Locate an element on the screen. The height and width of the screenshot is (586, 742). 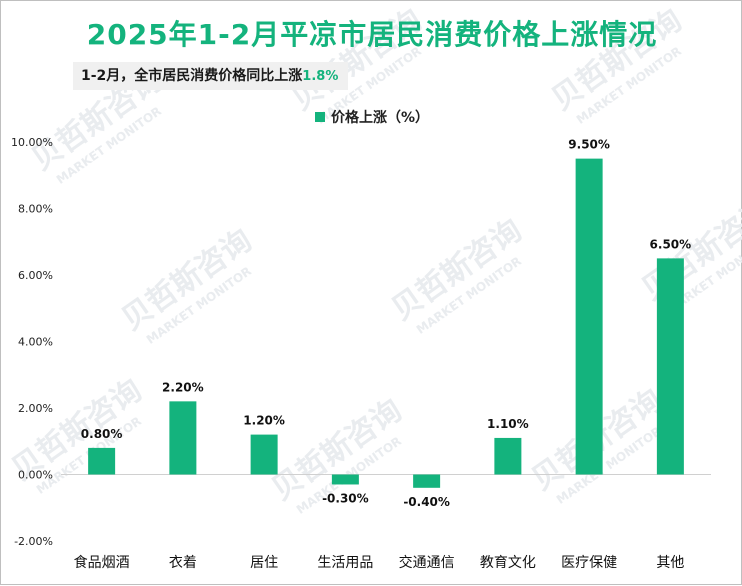
y-tick-label: 8.00% is located at coordinates (35, 209).